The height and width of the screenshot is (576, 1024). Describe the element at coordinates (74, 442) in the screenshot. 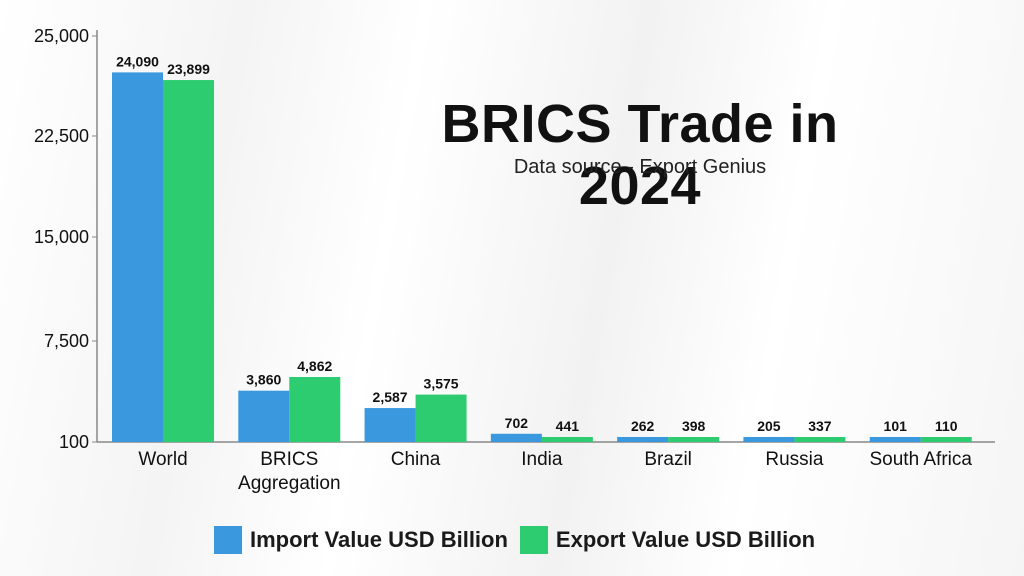

I see `y-tick-label: 100` at that location.